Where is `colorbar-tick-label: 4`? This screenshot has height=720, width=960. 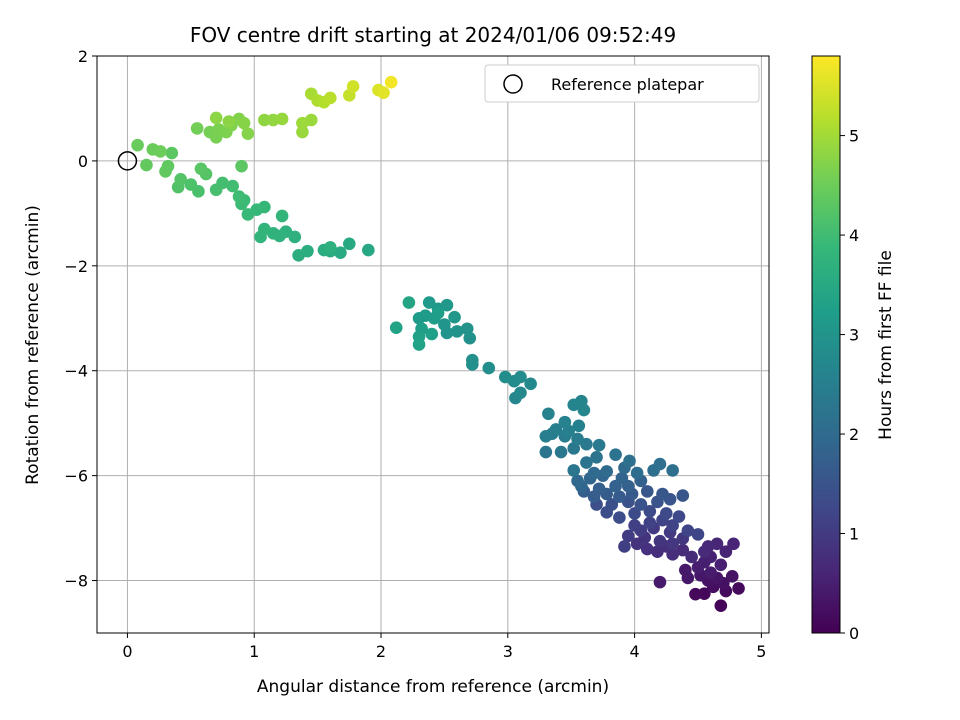 colorbar-tick-label: 4 is located at coordinates (854, 235).